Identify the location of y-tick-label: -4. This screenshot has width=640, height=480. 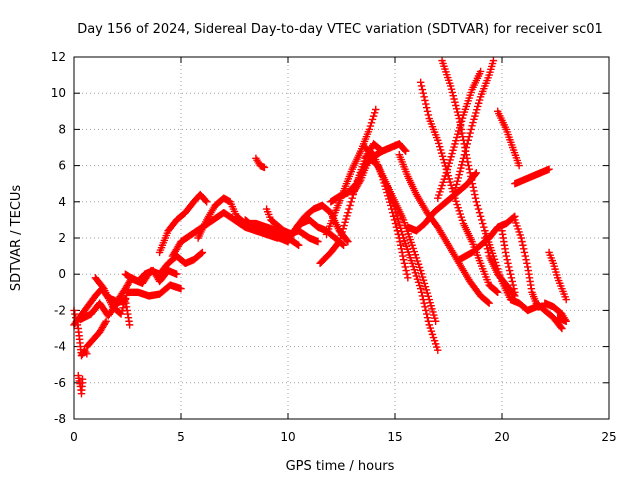
(60, 347).